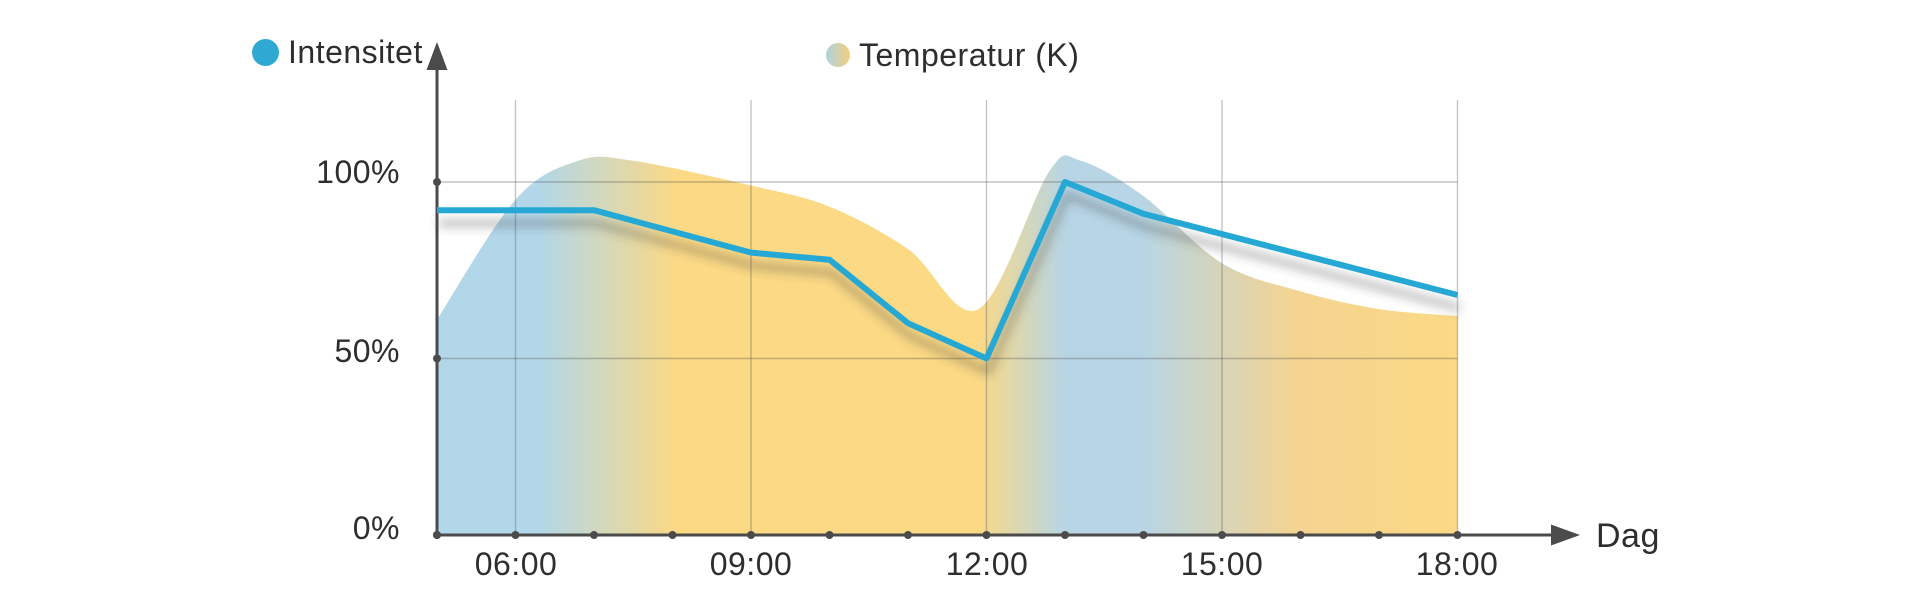 This screenshot has height=597, width=1920. What do you see at coordinates (987, 564) in the screenshot?
I see `x-tick-label-1200: 12:00` at bounding box center [987, 564].